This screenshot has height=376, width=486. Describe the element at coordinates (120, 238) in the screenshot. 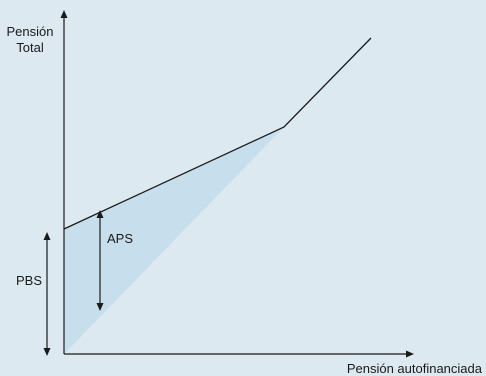

I see `aps-label: APS` at that location.